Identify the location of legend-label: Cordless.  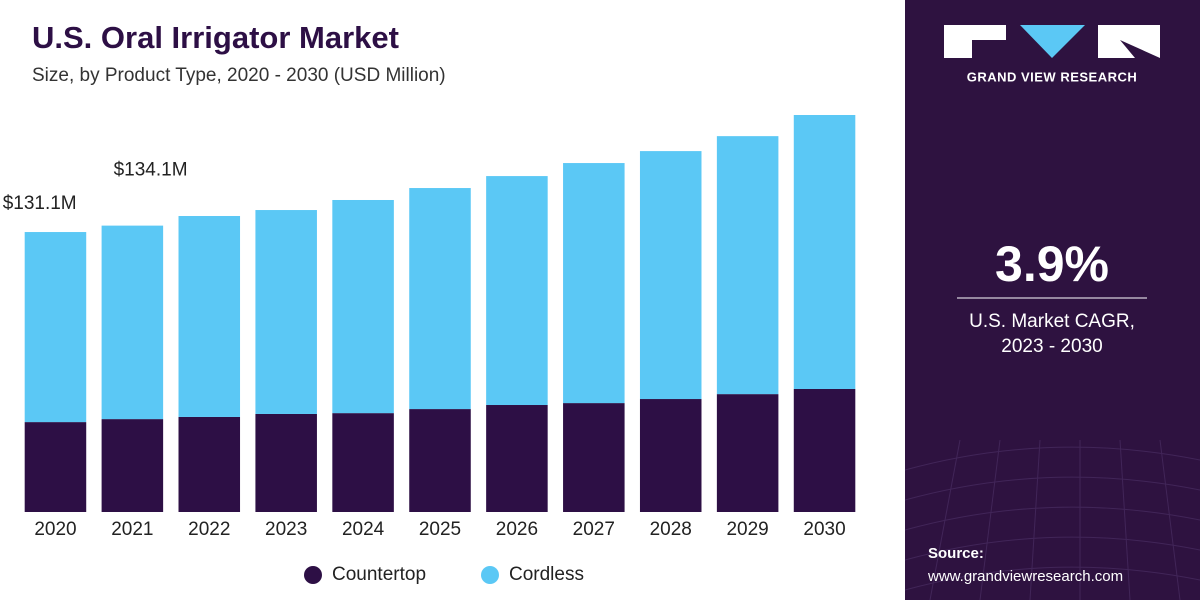
(546, 574).